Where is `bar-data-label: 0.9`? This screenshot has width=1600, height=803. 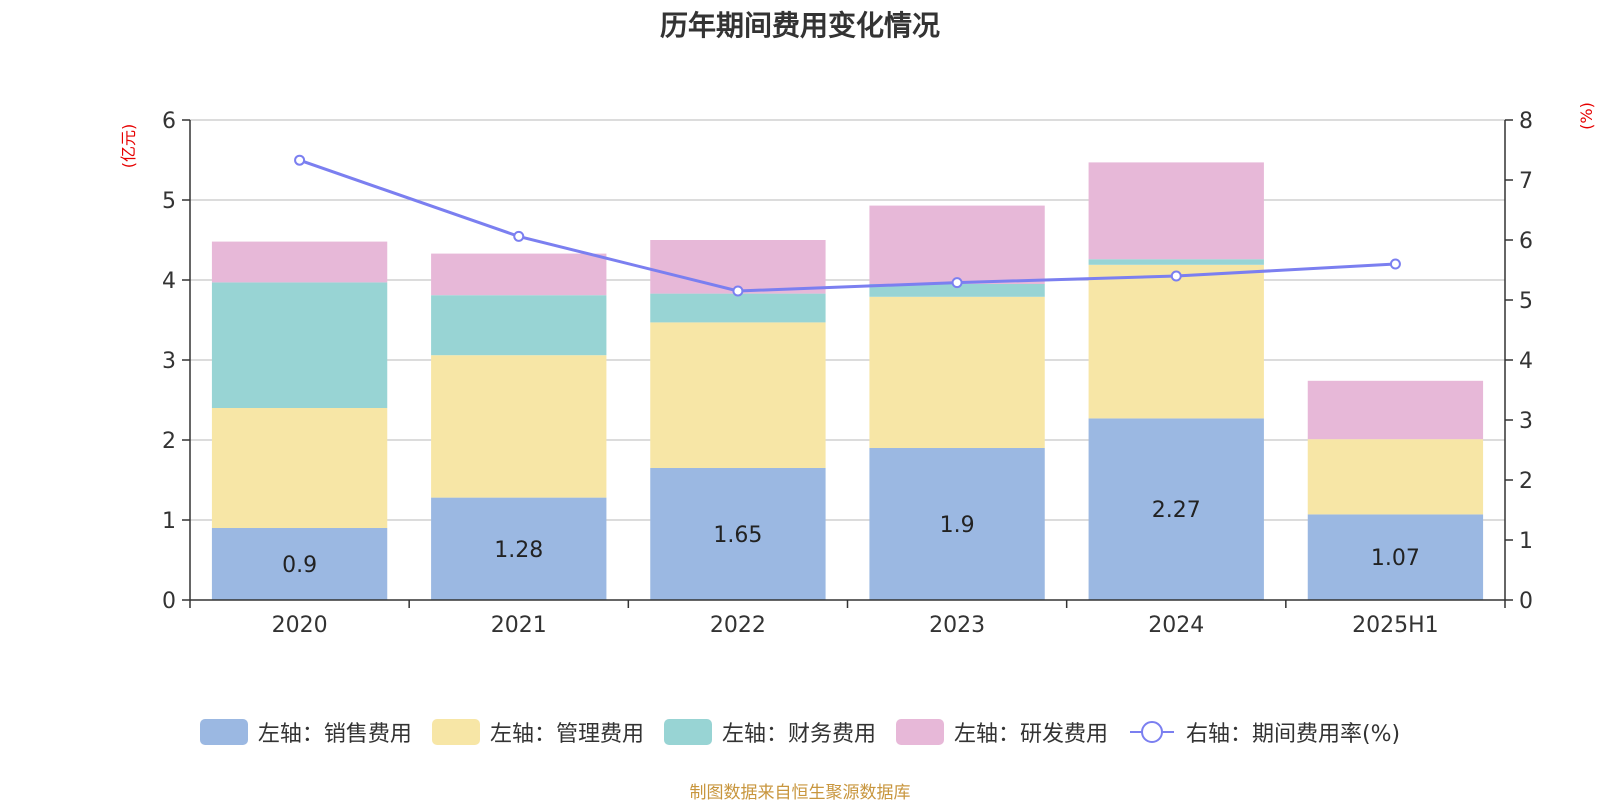
bar-data-label: 0.9 is located at coordinates (299, 565).